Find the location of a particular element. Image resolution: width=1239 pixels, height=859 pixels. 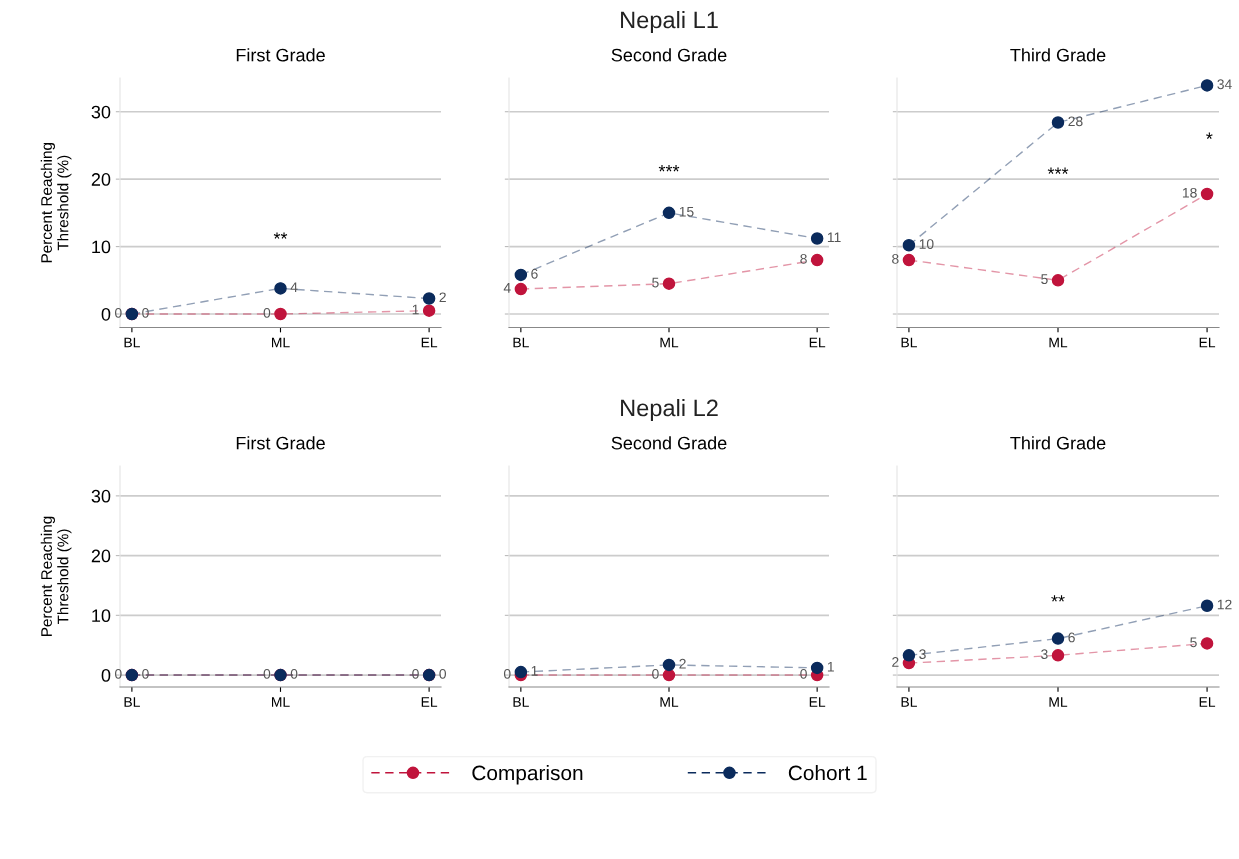

data-label: 11 is located at coordinates (834, 237).